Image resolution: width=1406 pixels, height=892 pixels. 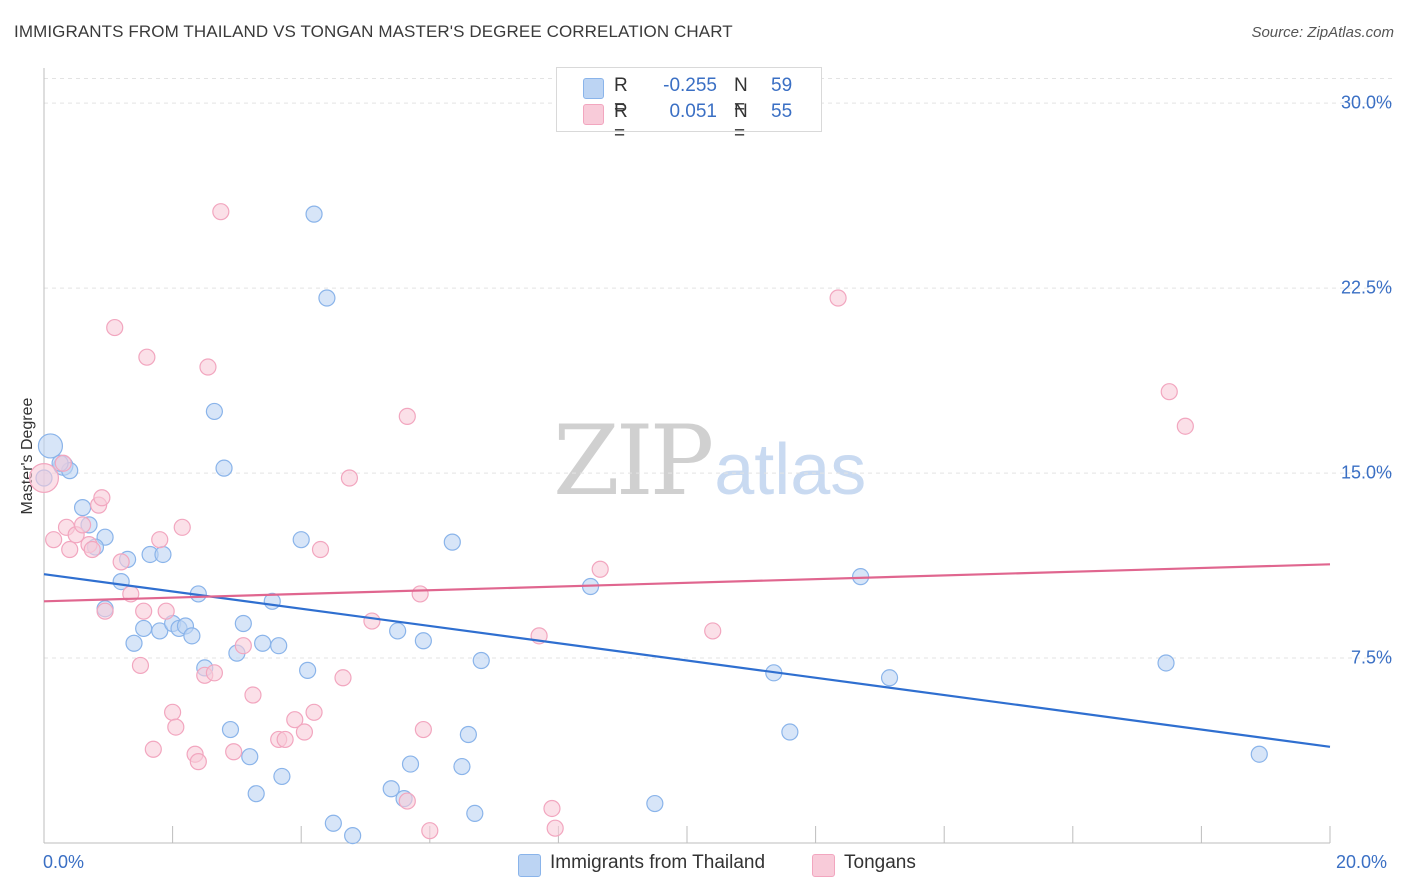 I want to click on series-legend-swatch-thailand, so click(x=529, y=865).